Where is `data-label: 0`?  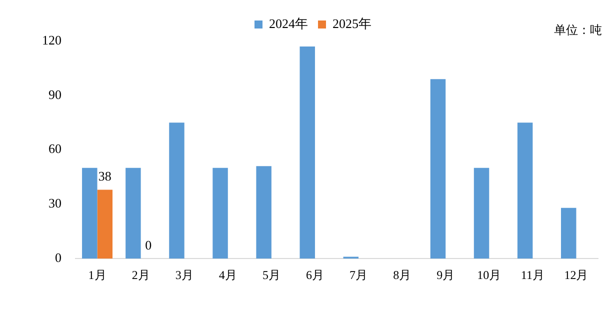
data-label: 0 is located at coordinates (148, 245).